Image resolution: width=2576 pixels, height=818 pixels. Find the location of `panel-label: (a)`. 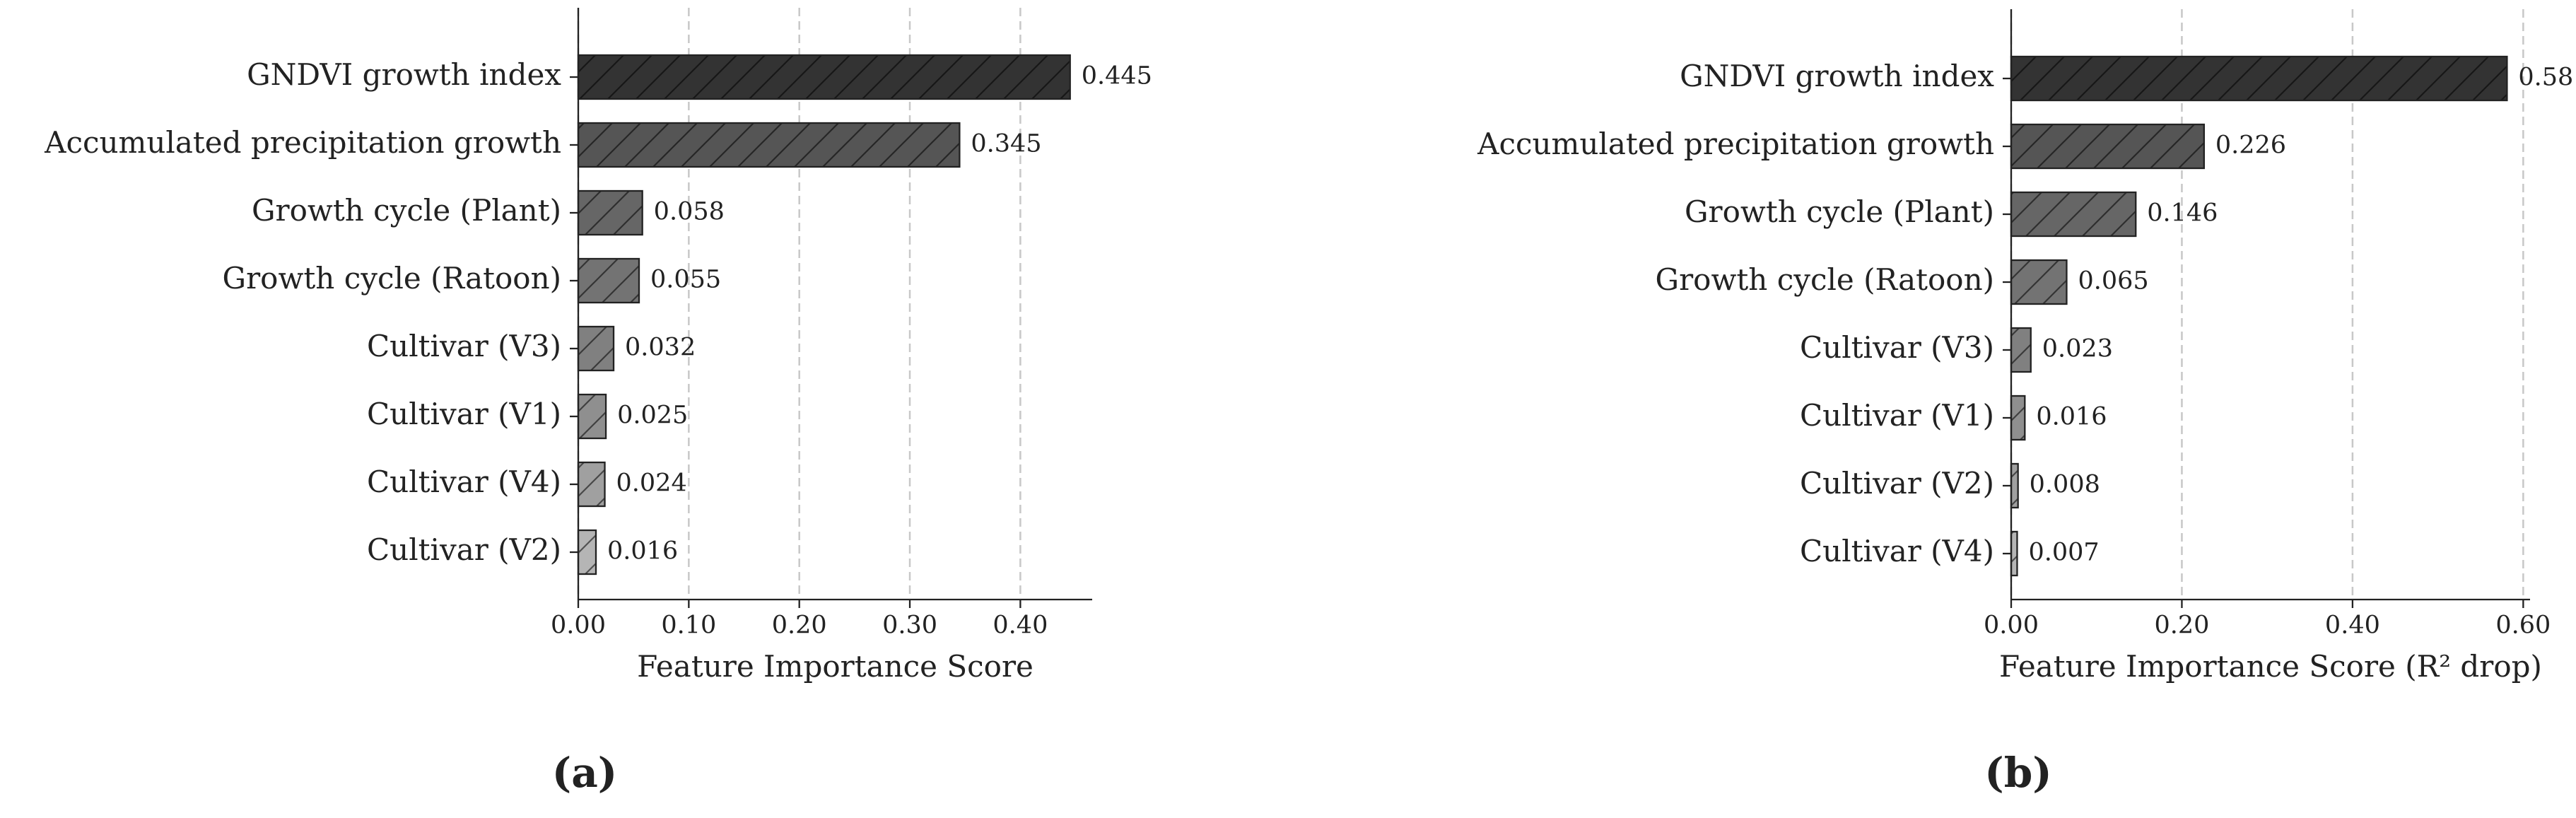

panel-label: (a) is located at coordinates (585, 773).